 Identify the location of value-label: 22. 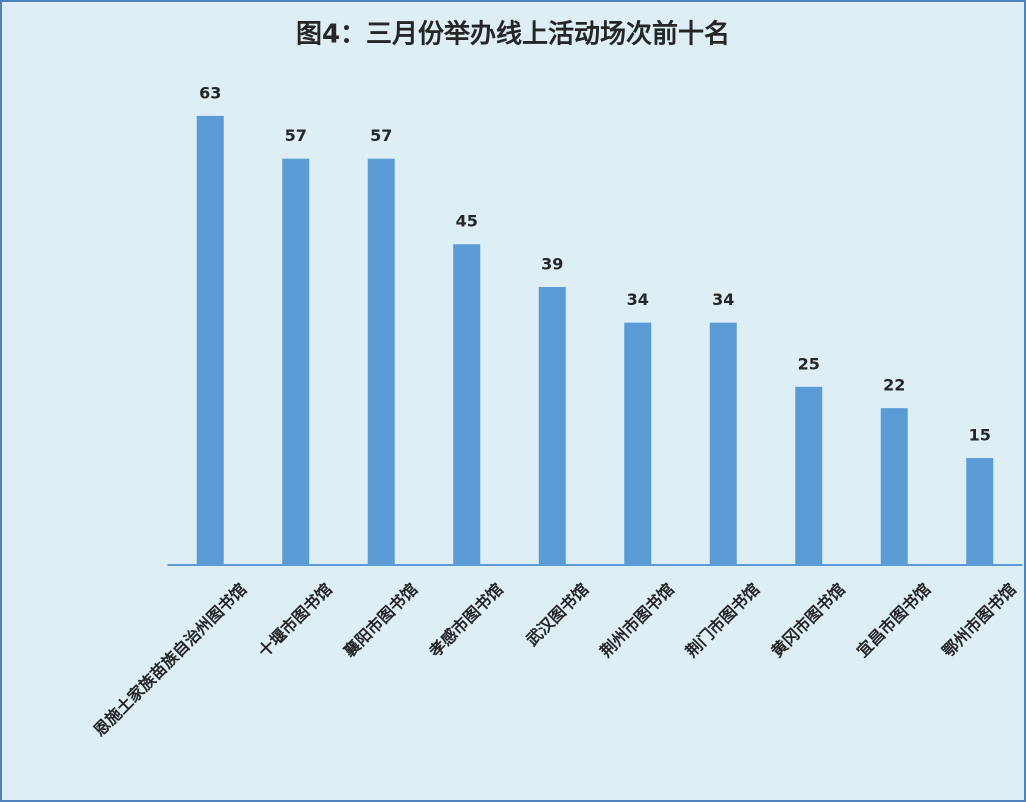
(894, 385).